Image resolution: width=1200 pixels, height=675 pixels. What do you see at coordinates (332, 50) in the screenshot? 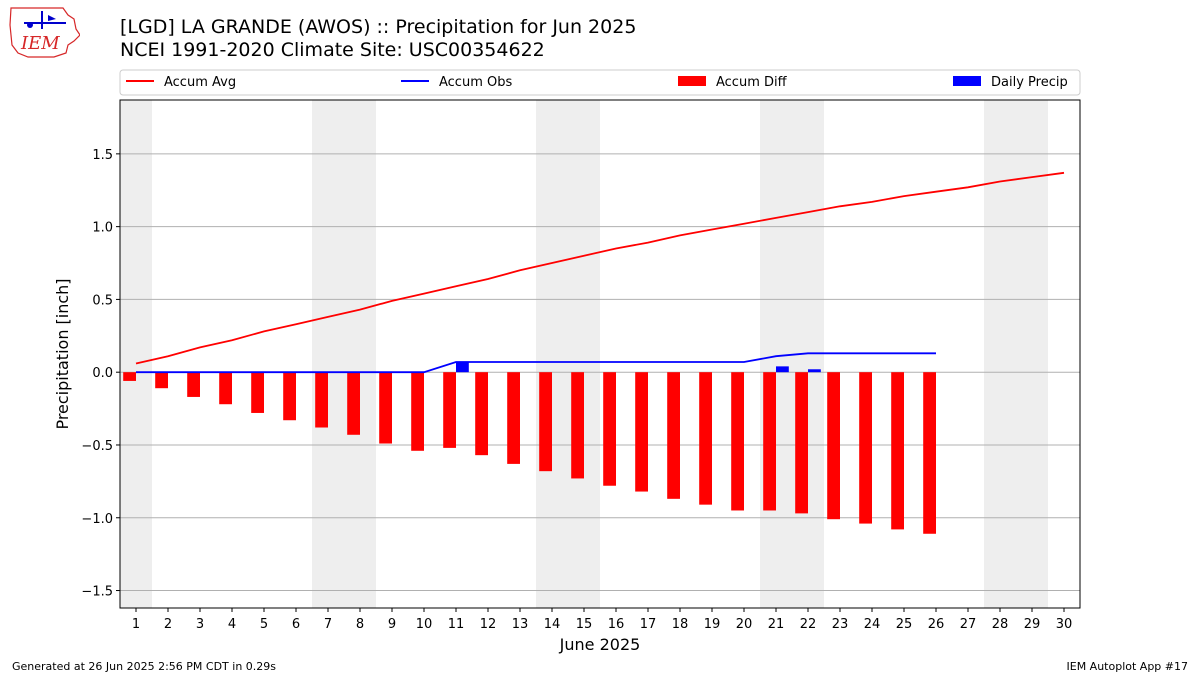
I see `chart-subtitle: NCEI 1991-2020 Climate Site: USC00354622` at bounding box center [332, 50].